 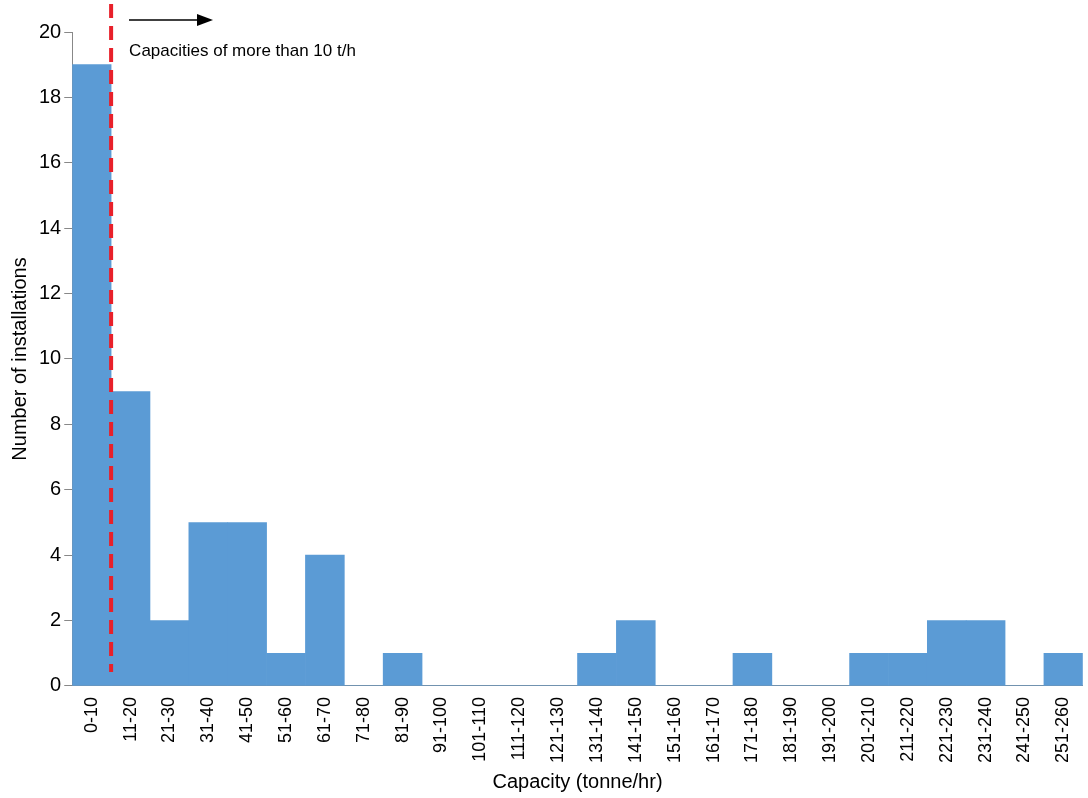 I want to click on x-tick-label: 151-160, so click(x=673, y=729).